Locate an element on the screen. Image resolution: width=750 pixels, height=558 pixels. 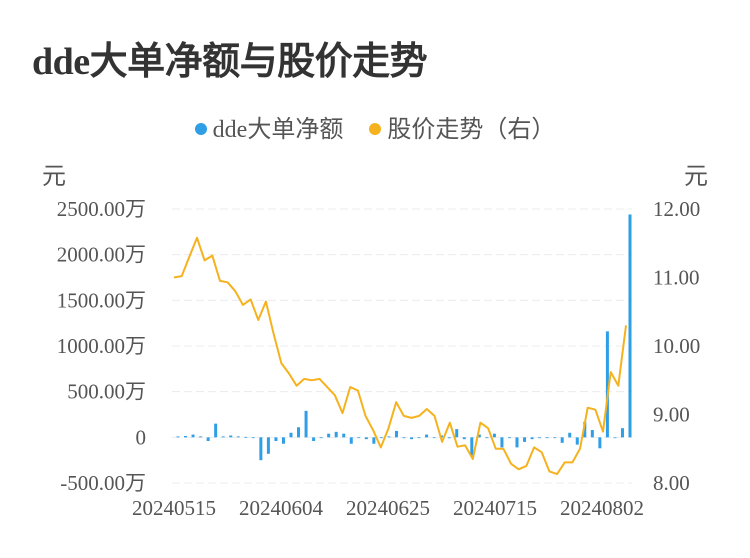
x-axis: 20240515 20240604 20240625 20240715 20240802 is located at coordinates (388, 508).